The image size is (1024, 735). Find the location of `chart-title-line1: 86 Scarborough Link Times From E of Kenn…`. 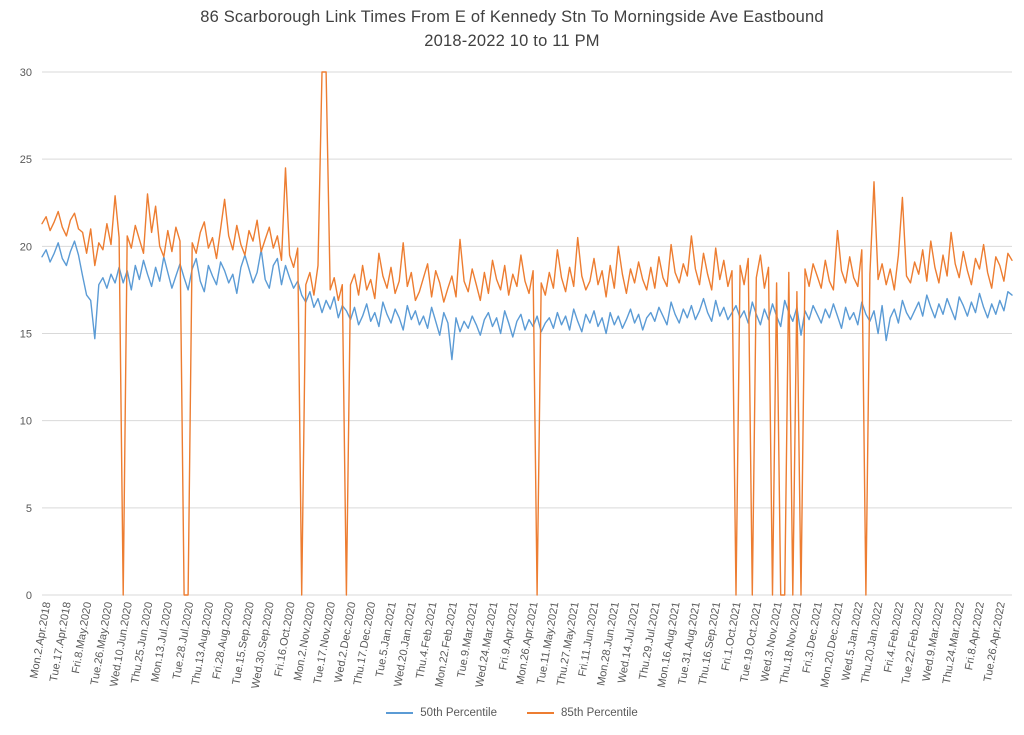

chart-title-line1: 86 Scarborough Link Times From E of Kenn… is located at coordinates (512, 17).